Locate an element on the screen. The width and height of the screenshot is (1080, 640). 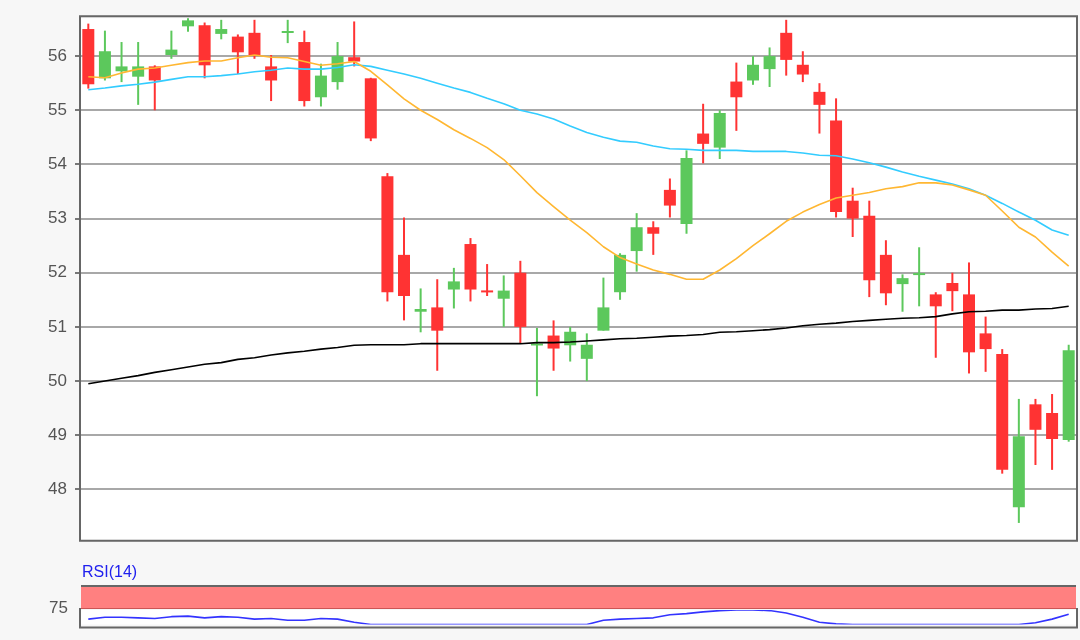
y-tick-label: 51 is located at coordinates (57, 326).